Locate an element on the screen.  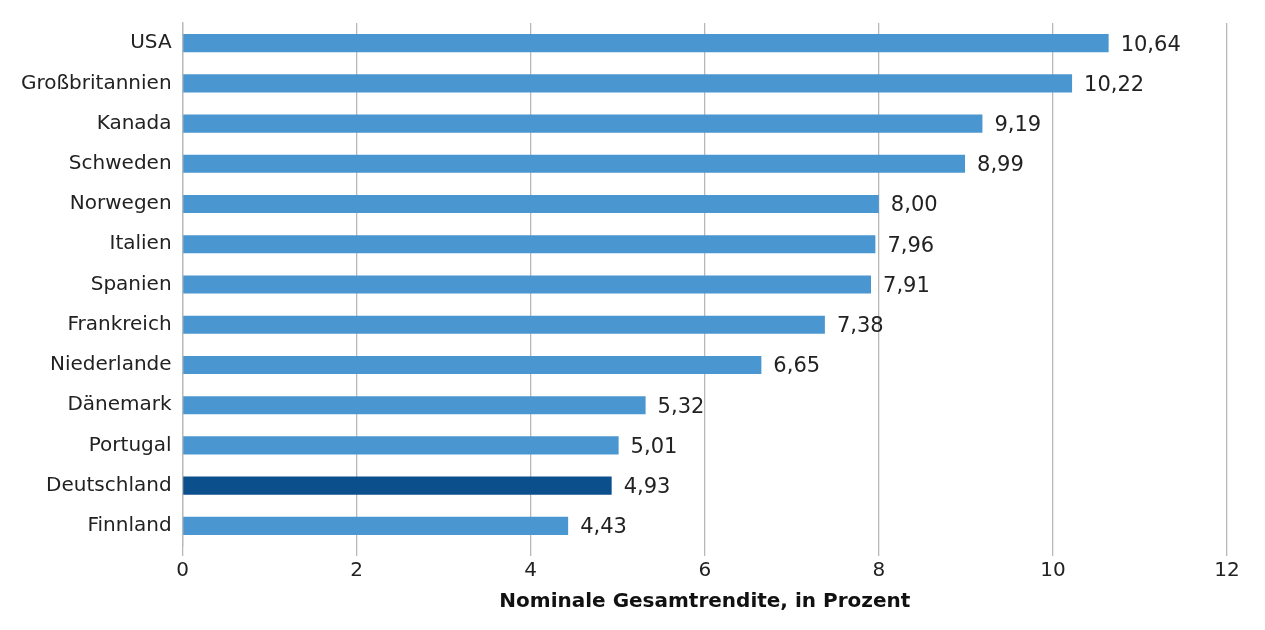
y-tick-label: Finnland is located at coordinates (129, 524).